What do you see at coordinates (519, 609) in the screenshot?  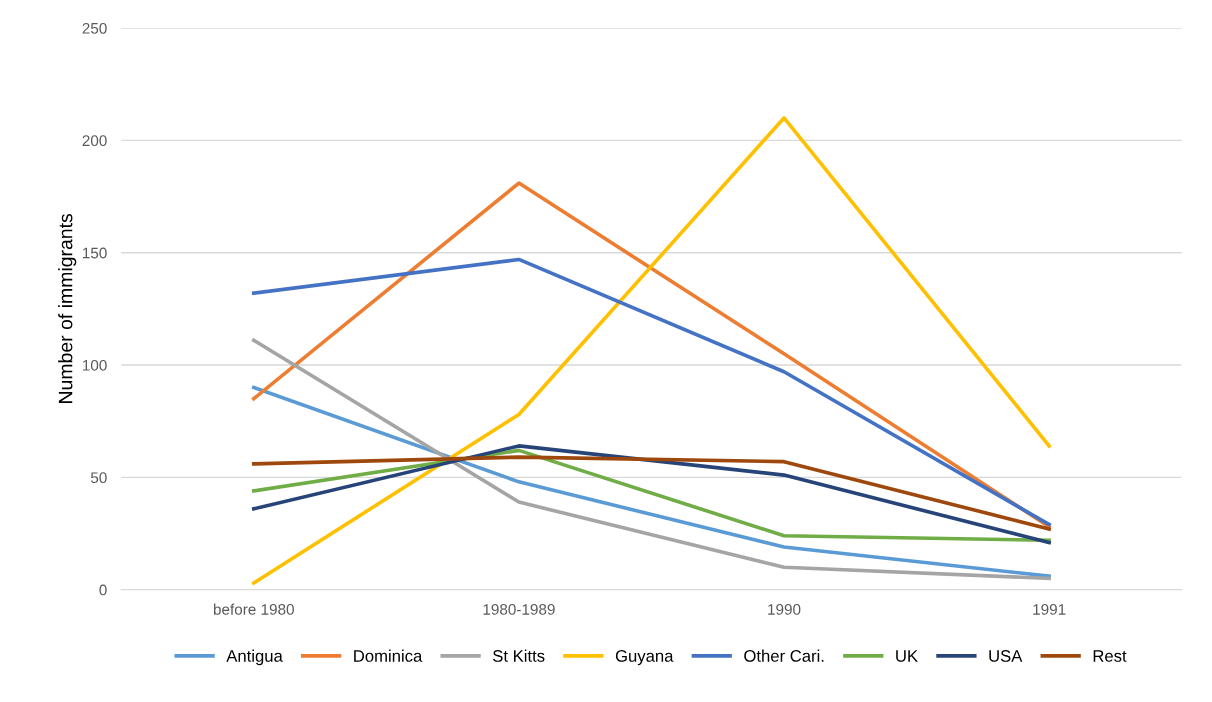 I see `x-tick-label: 1980-1989` at bounding box center [519, 609].